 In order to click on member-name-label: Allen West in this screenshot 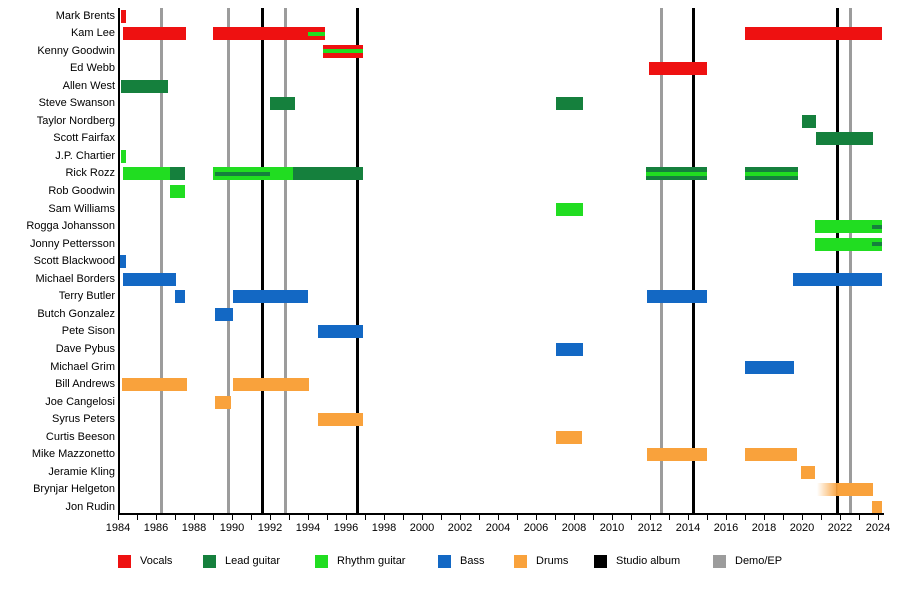, I will do `click(88, 85)`.